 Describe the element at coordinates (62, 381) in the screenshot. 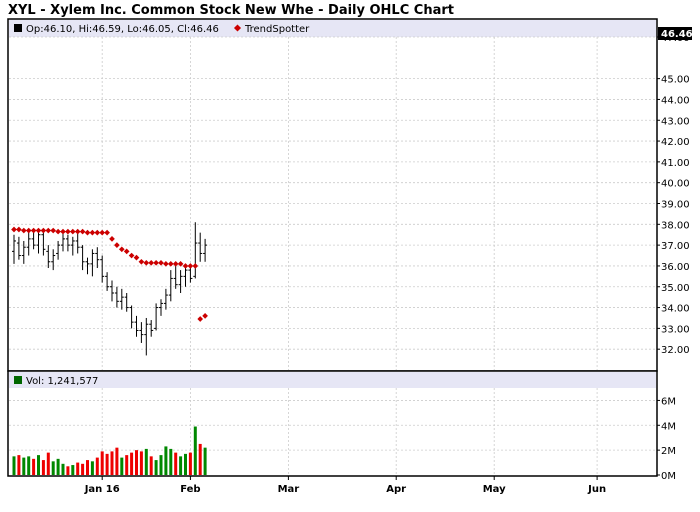

I see `volume-legend: Vol: 1,241,577` at that location.